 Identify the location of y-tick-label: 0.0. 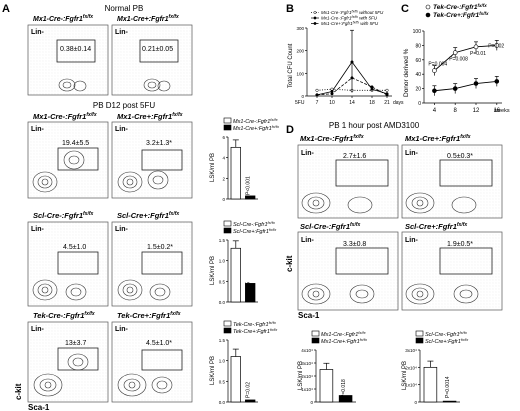
(222, 302).